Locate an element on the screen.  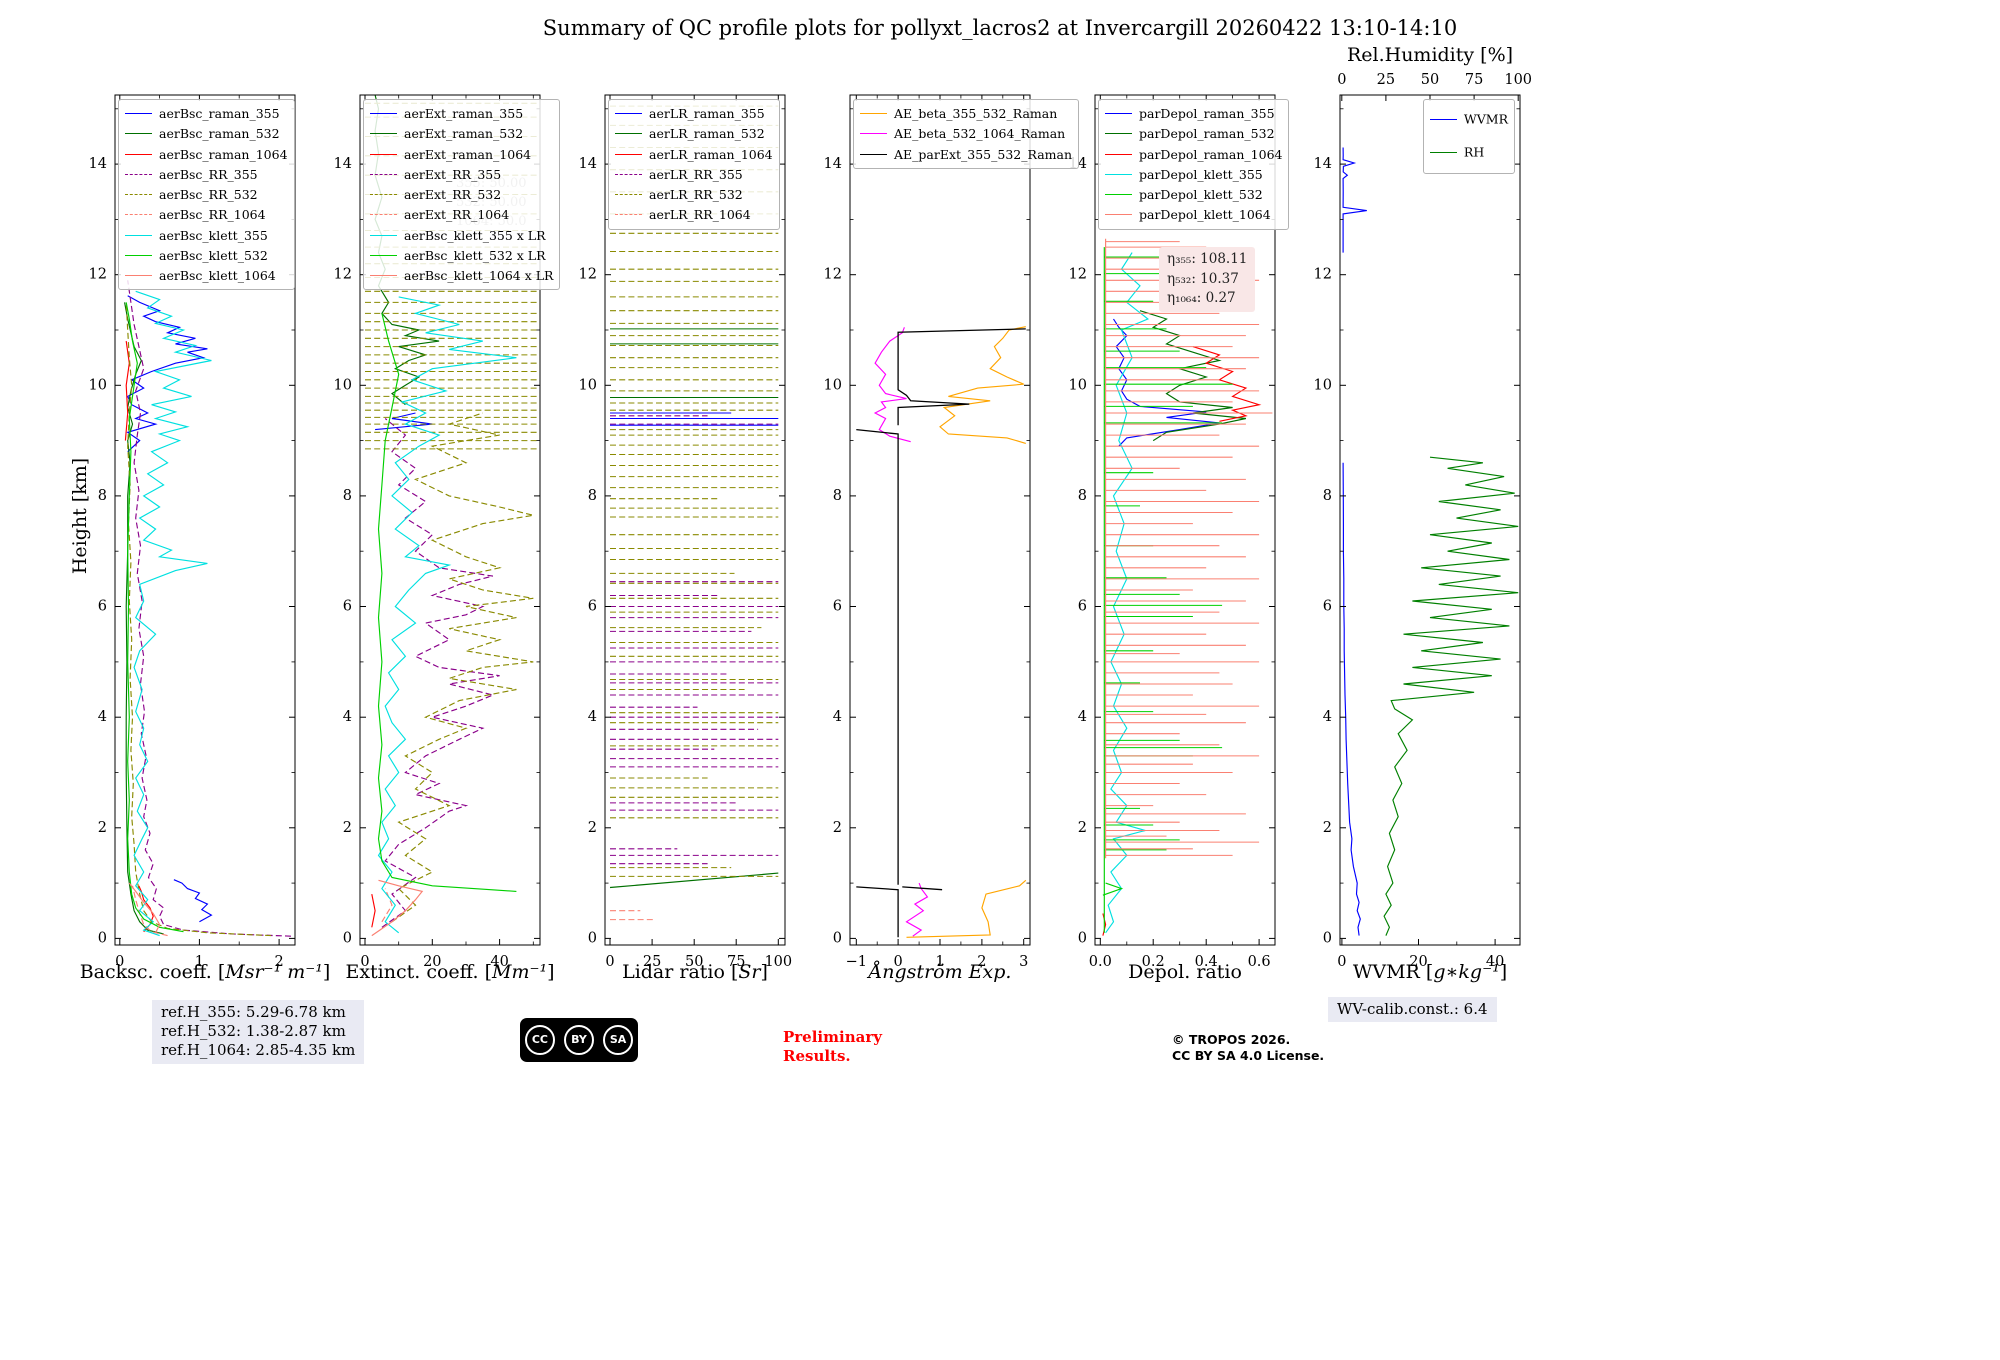
top-x-tick-label: 50 is located at coordinates (1430, 80).